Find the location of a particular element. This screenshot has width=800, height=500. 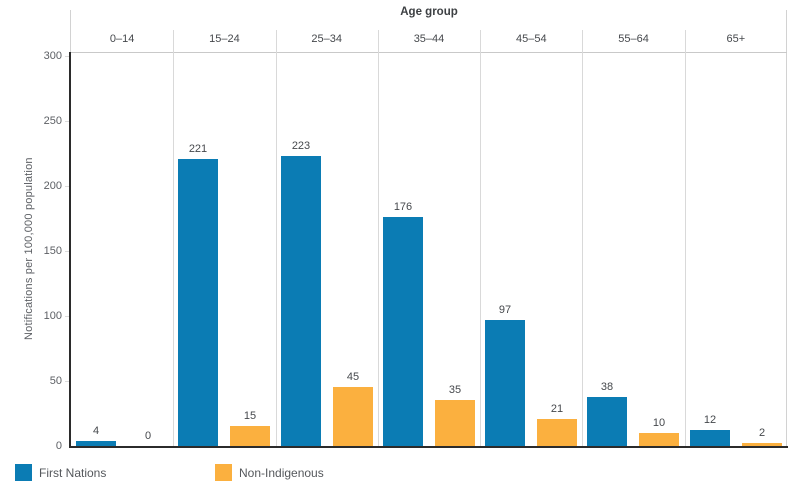

legend-item-non-indigenous: Non-Indigenous is located at coordinates (269, 472).